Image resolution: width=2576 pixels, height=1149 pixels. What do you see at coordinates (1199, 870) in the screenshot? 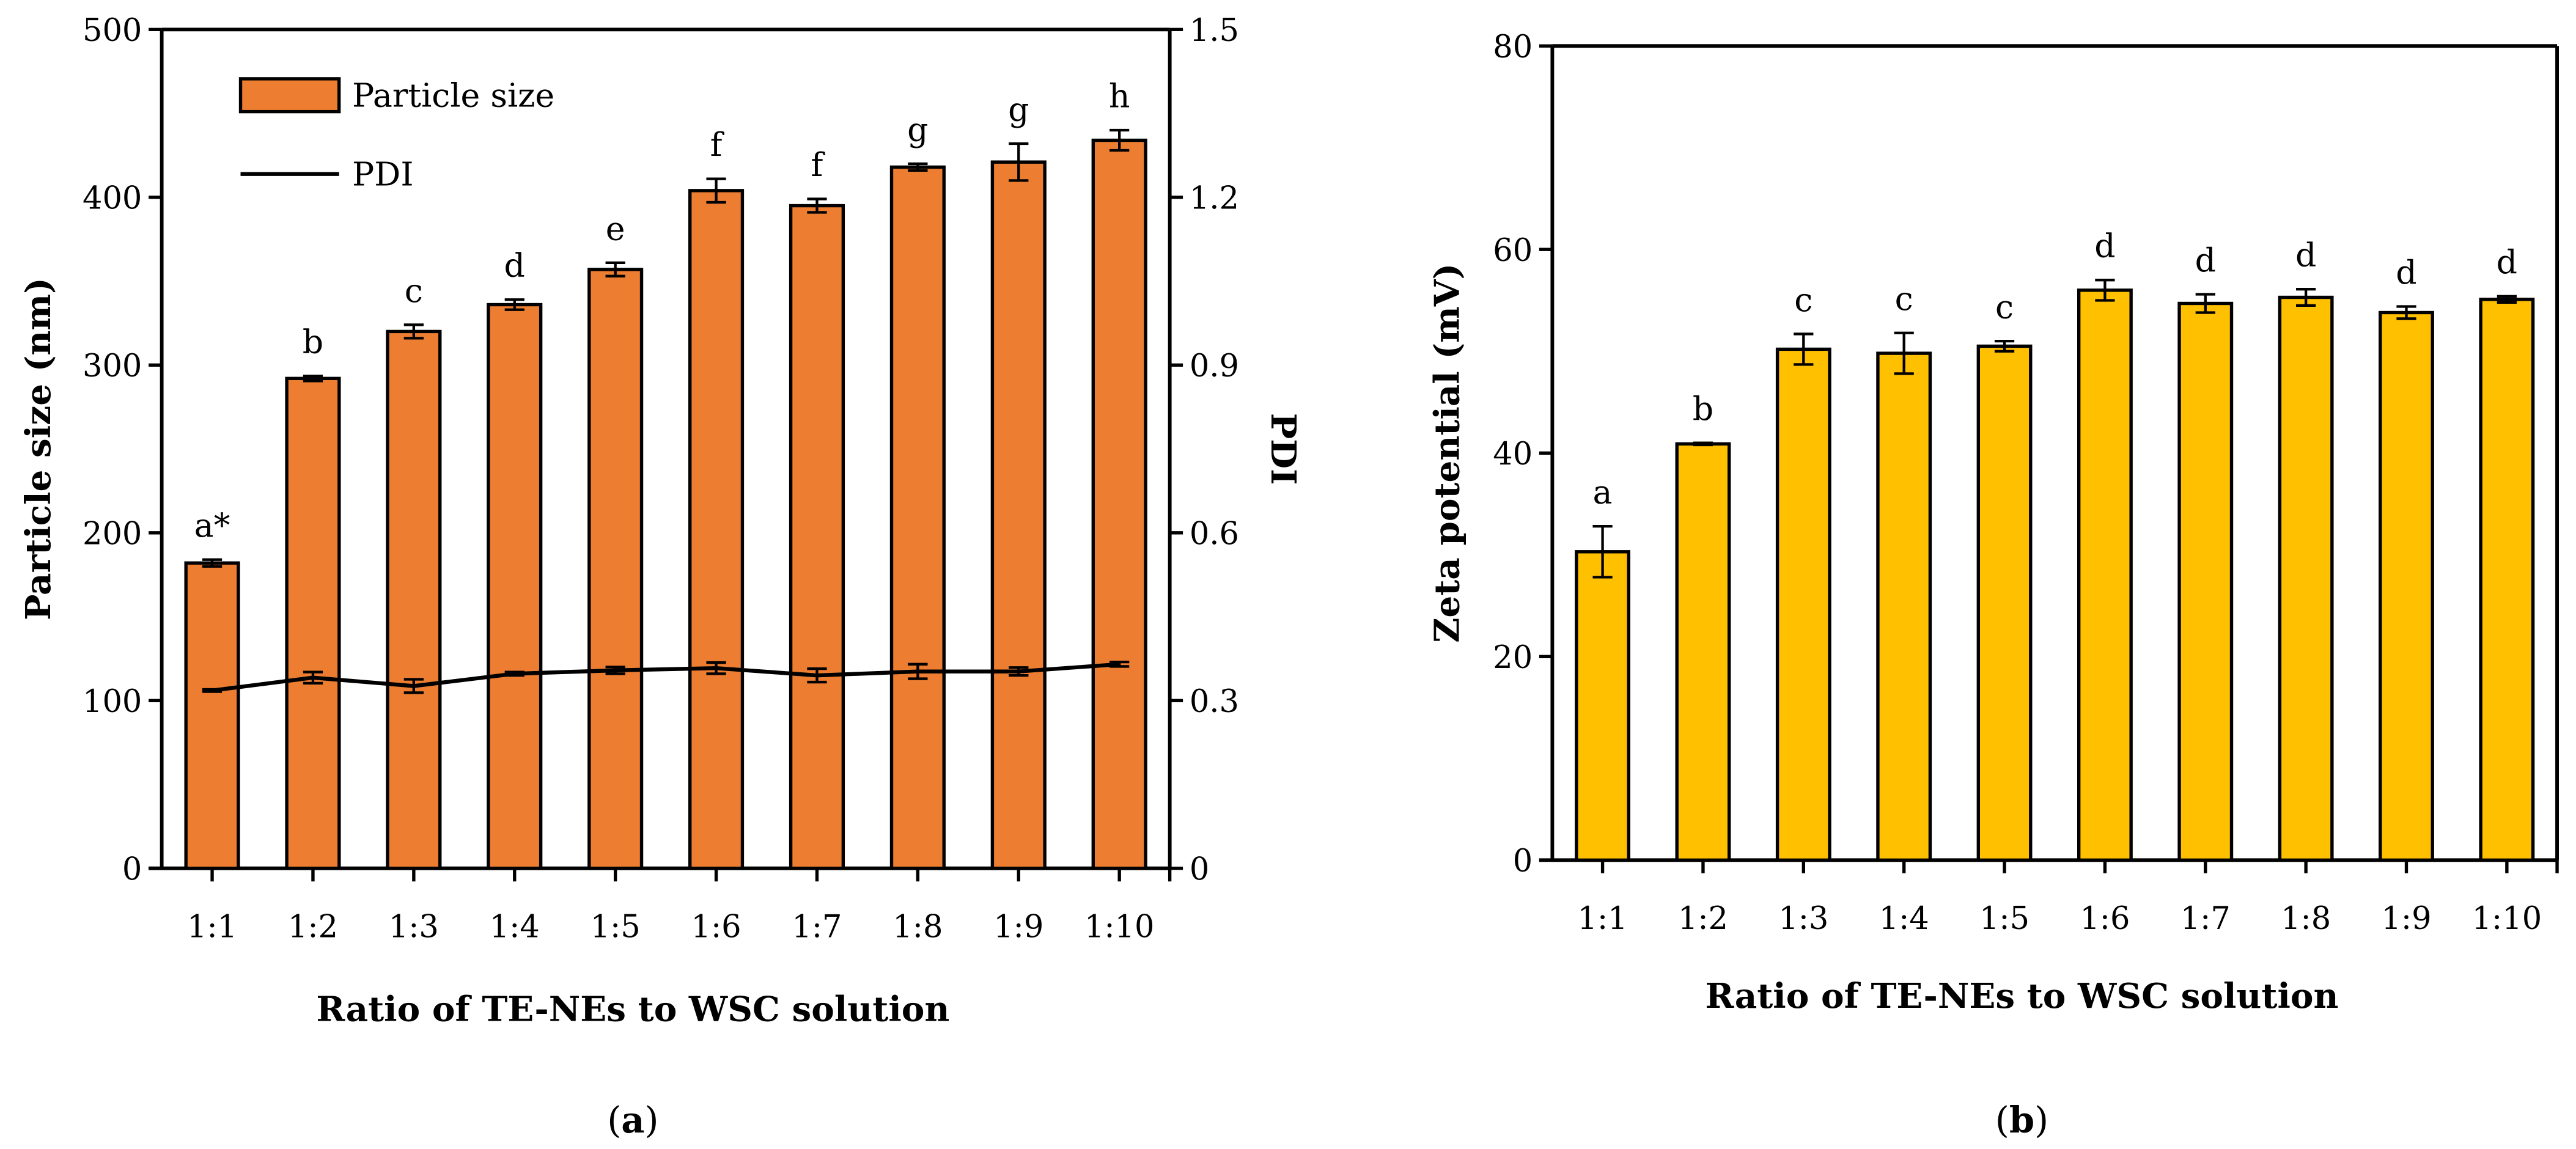
I see `y2-tick-label: 0` at bounding box center [1199, 870].